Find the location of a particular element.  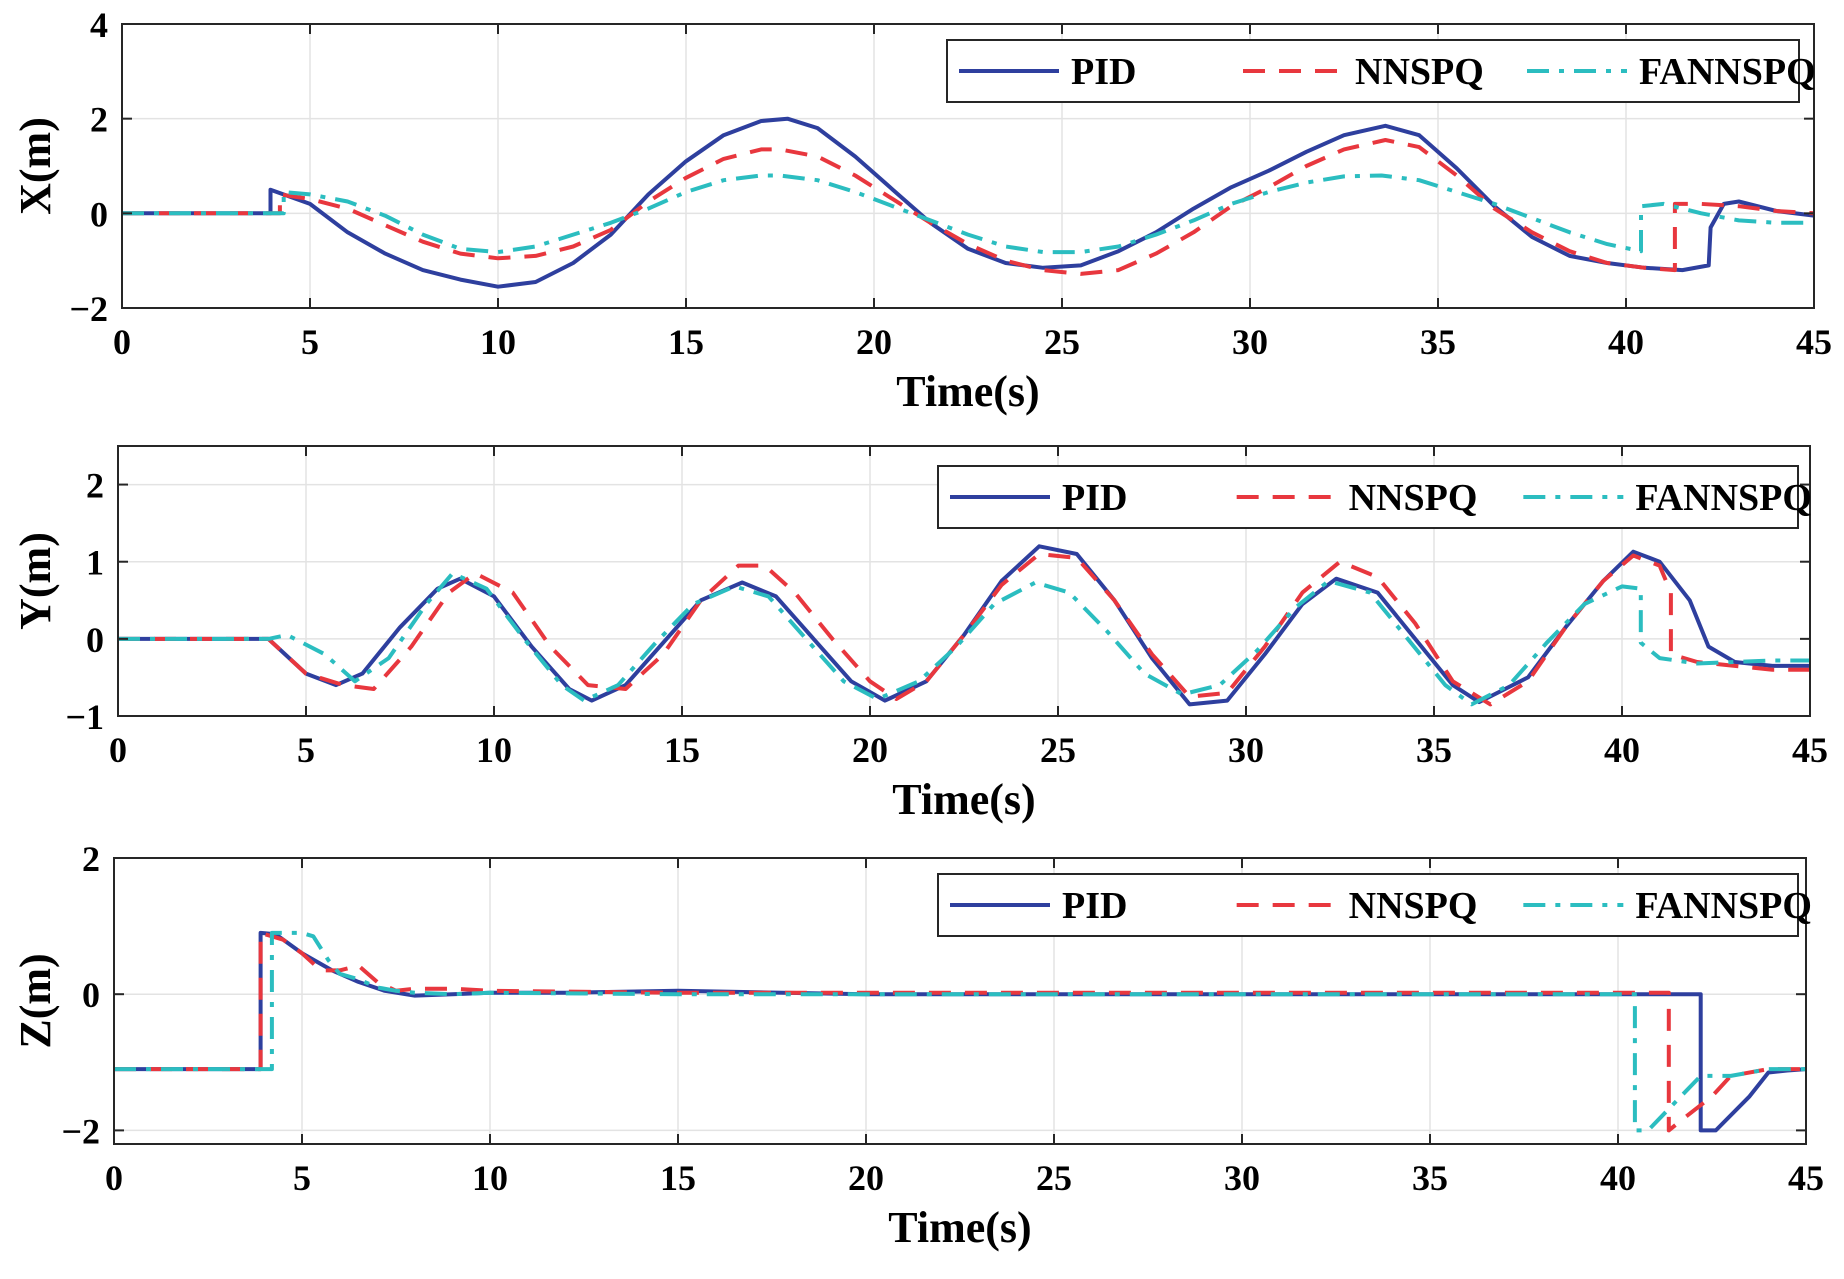

y-axis-label: Z(m) is located at coordinates (35, 1000).